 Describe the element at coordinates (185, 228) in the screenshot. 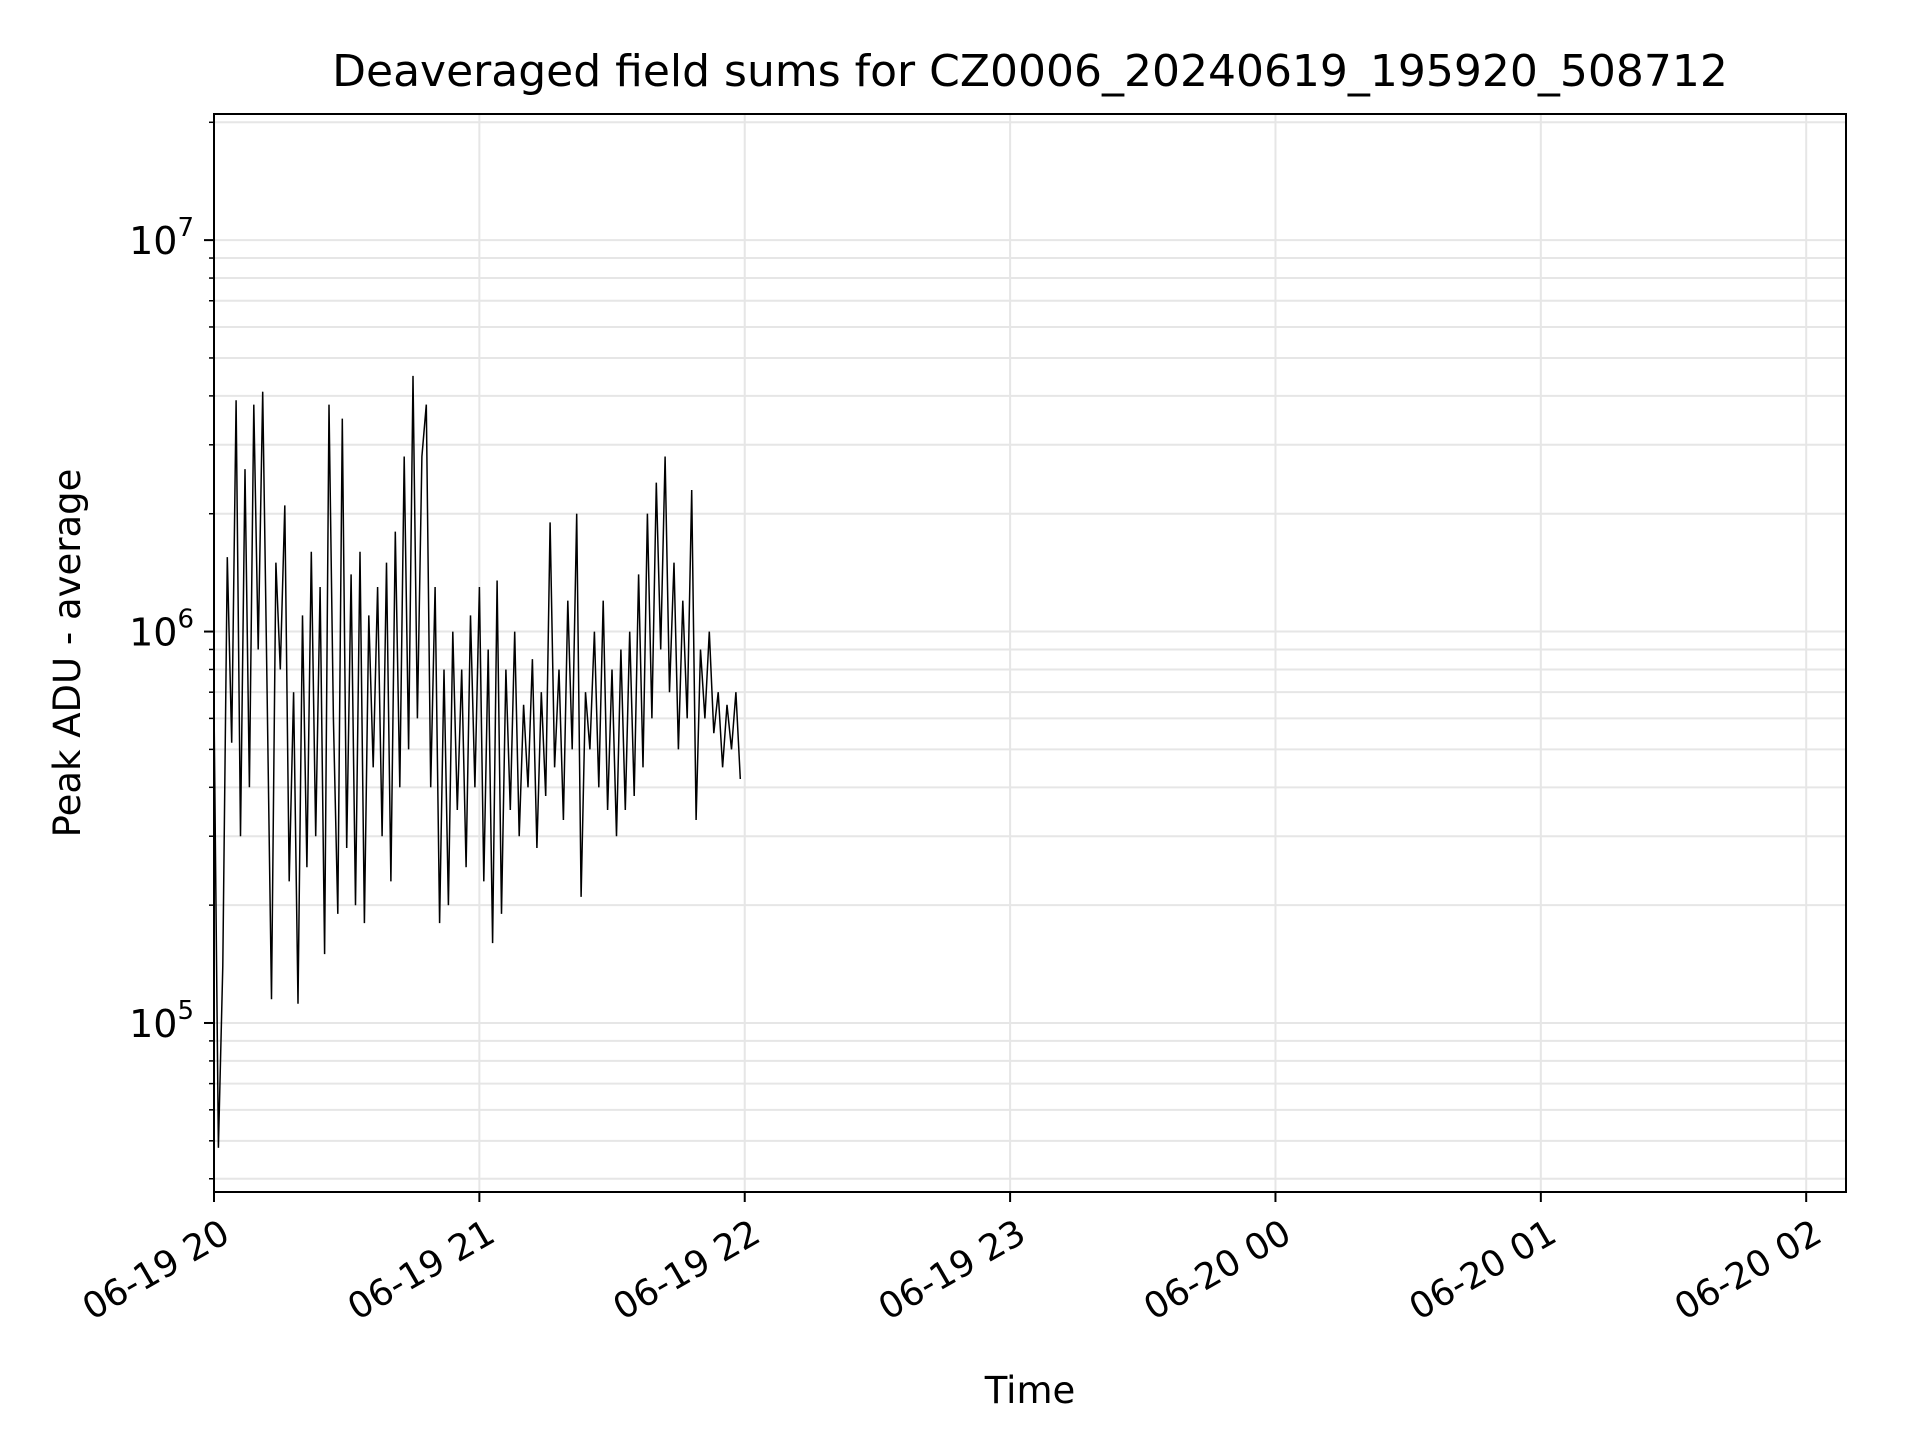

I see `y-tick-exponent: 7` at that location.